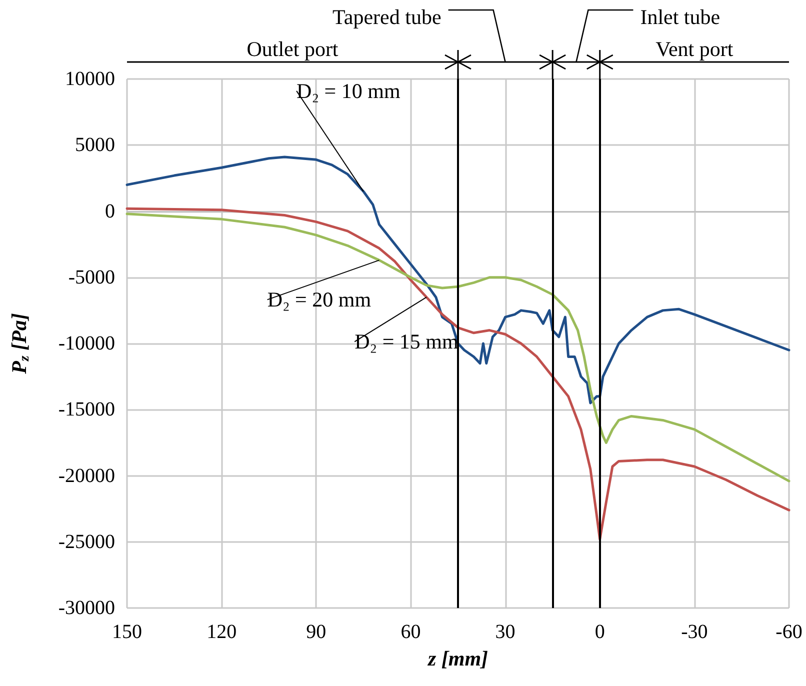 The width and height of the screenshot is (806, 686). I want to click on text: Inlet tube, so click(680, 17).